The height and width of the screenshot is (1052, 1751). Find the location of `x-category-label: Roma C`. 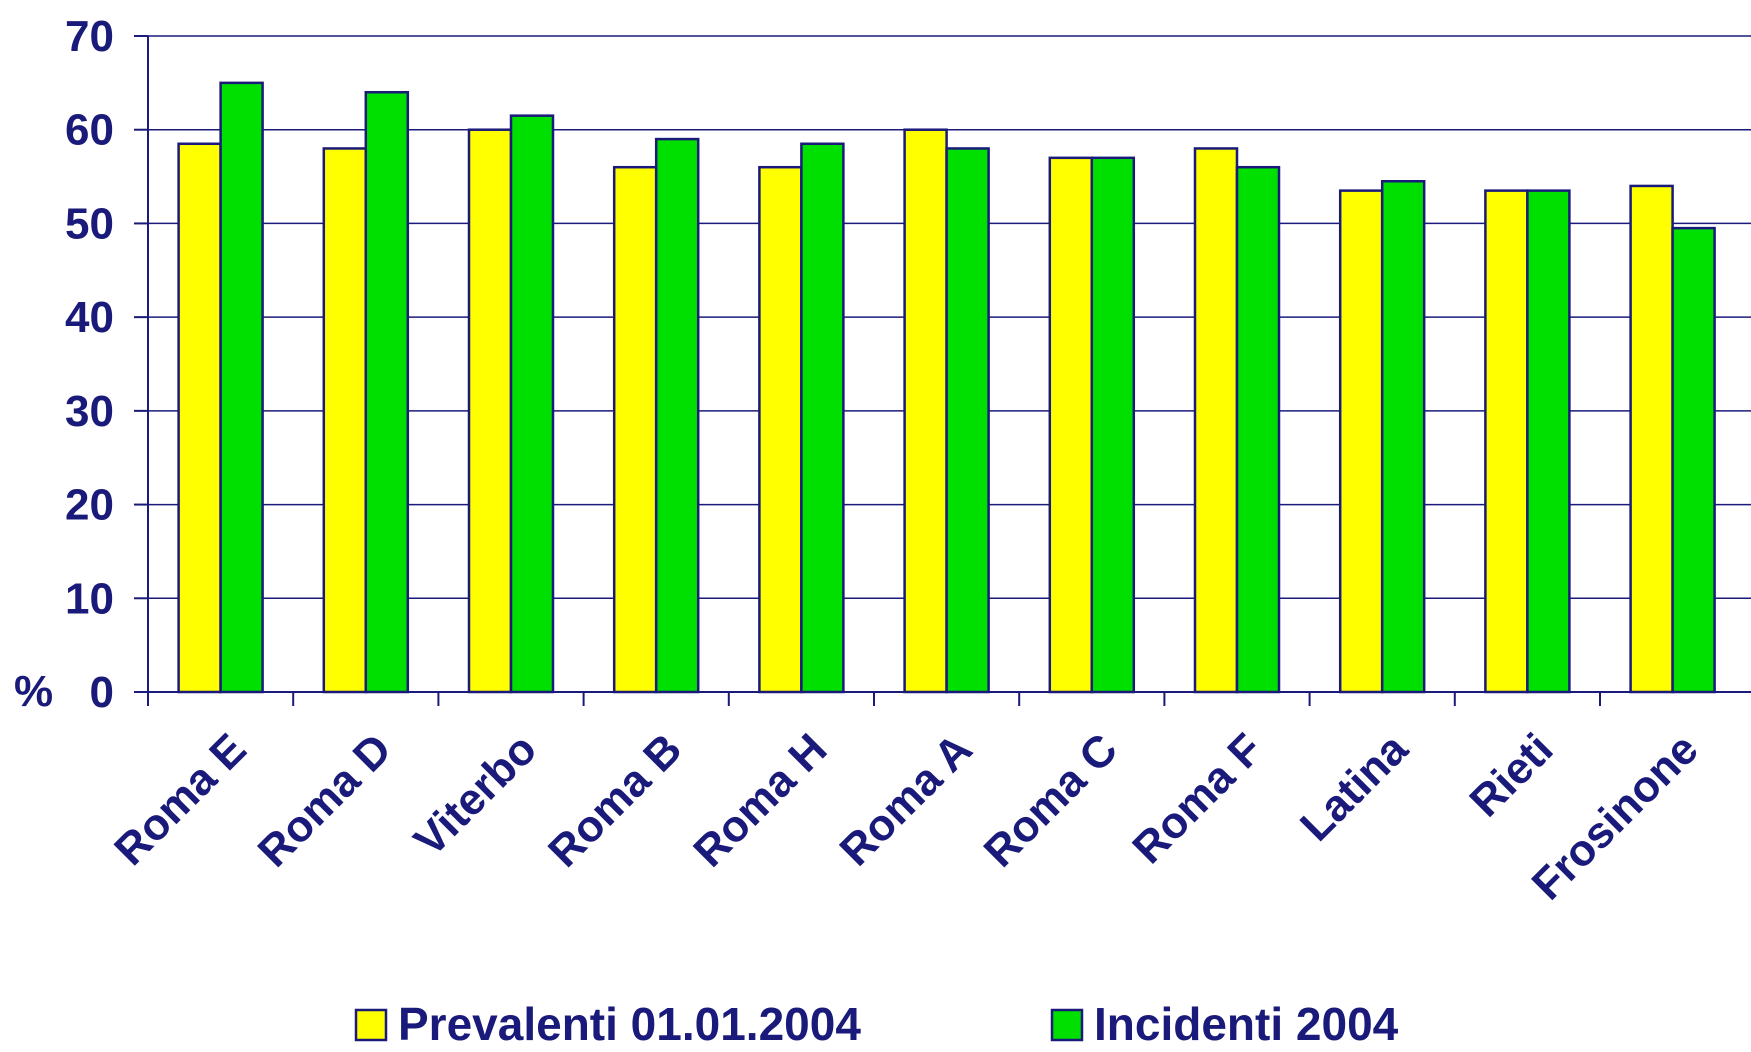

x-category-label: Roma C is located at coordinates (1051, 800).